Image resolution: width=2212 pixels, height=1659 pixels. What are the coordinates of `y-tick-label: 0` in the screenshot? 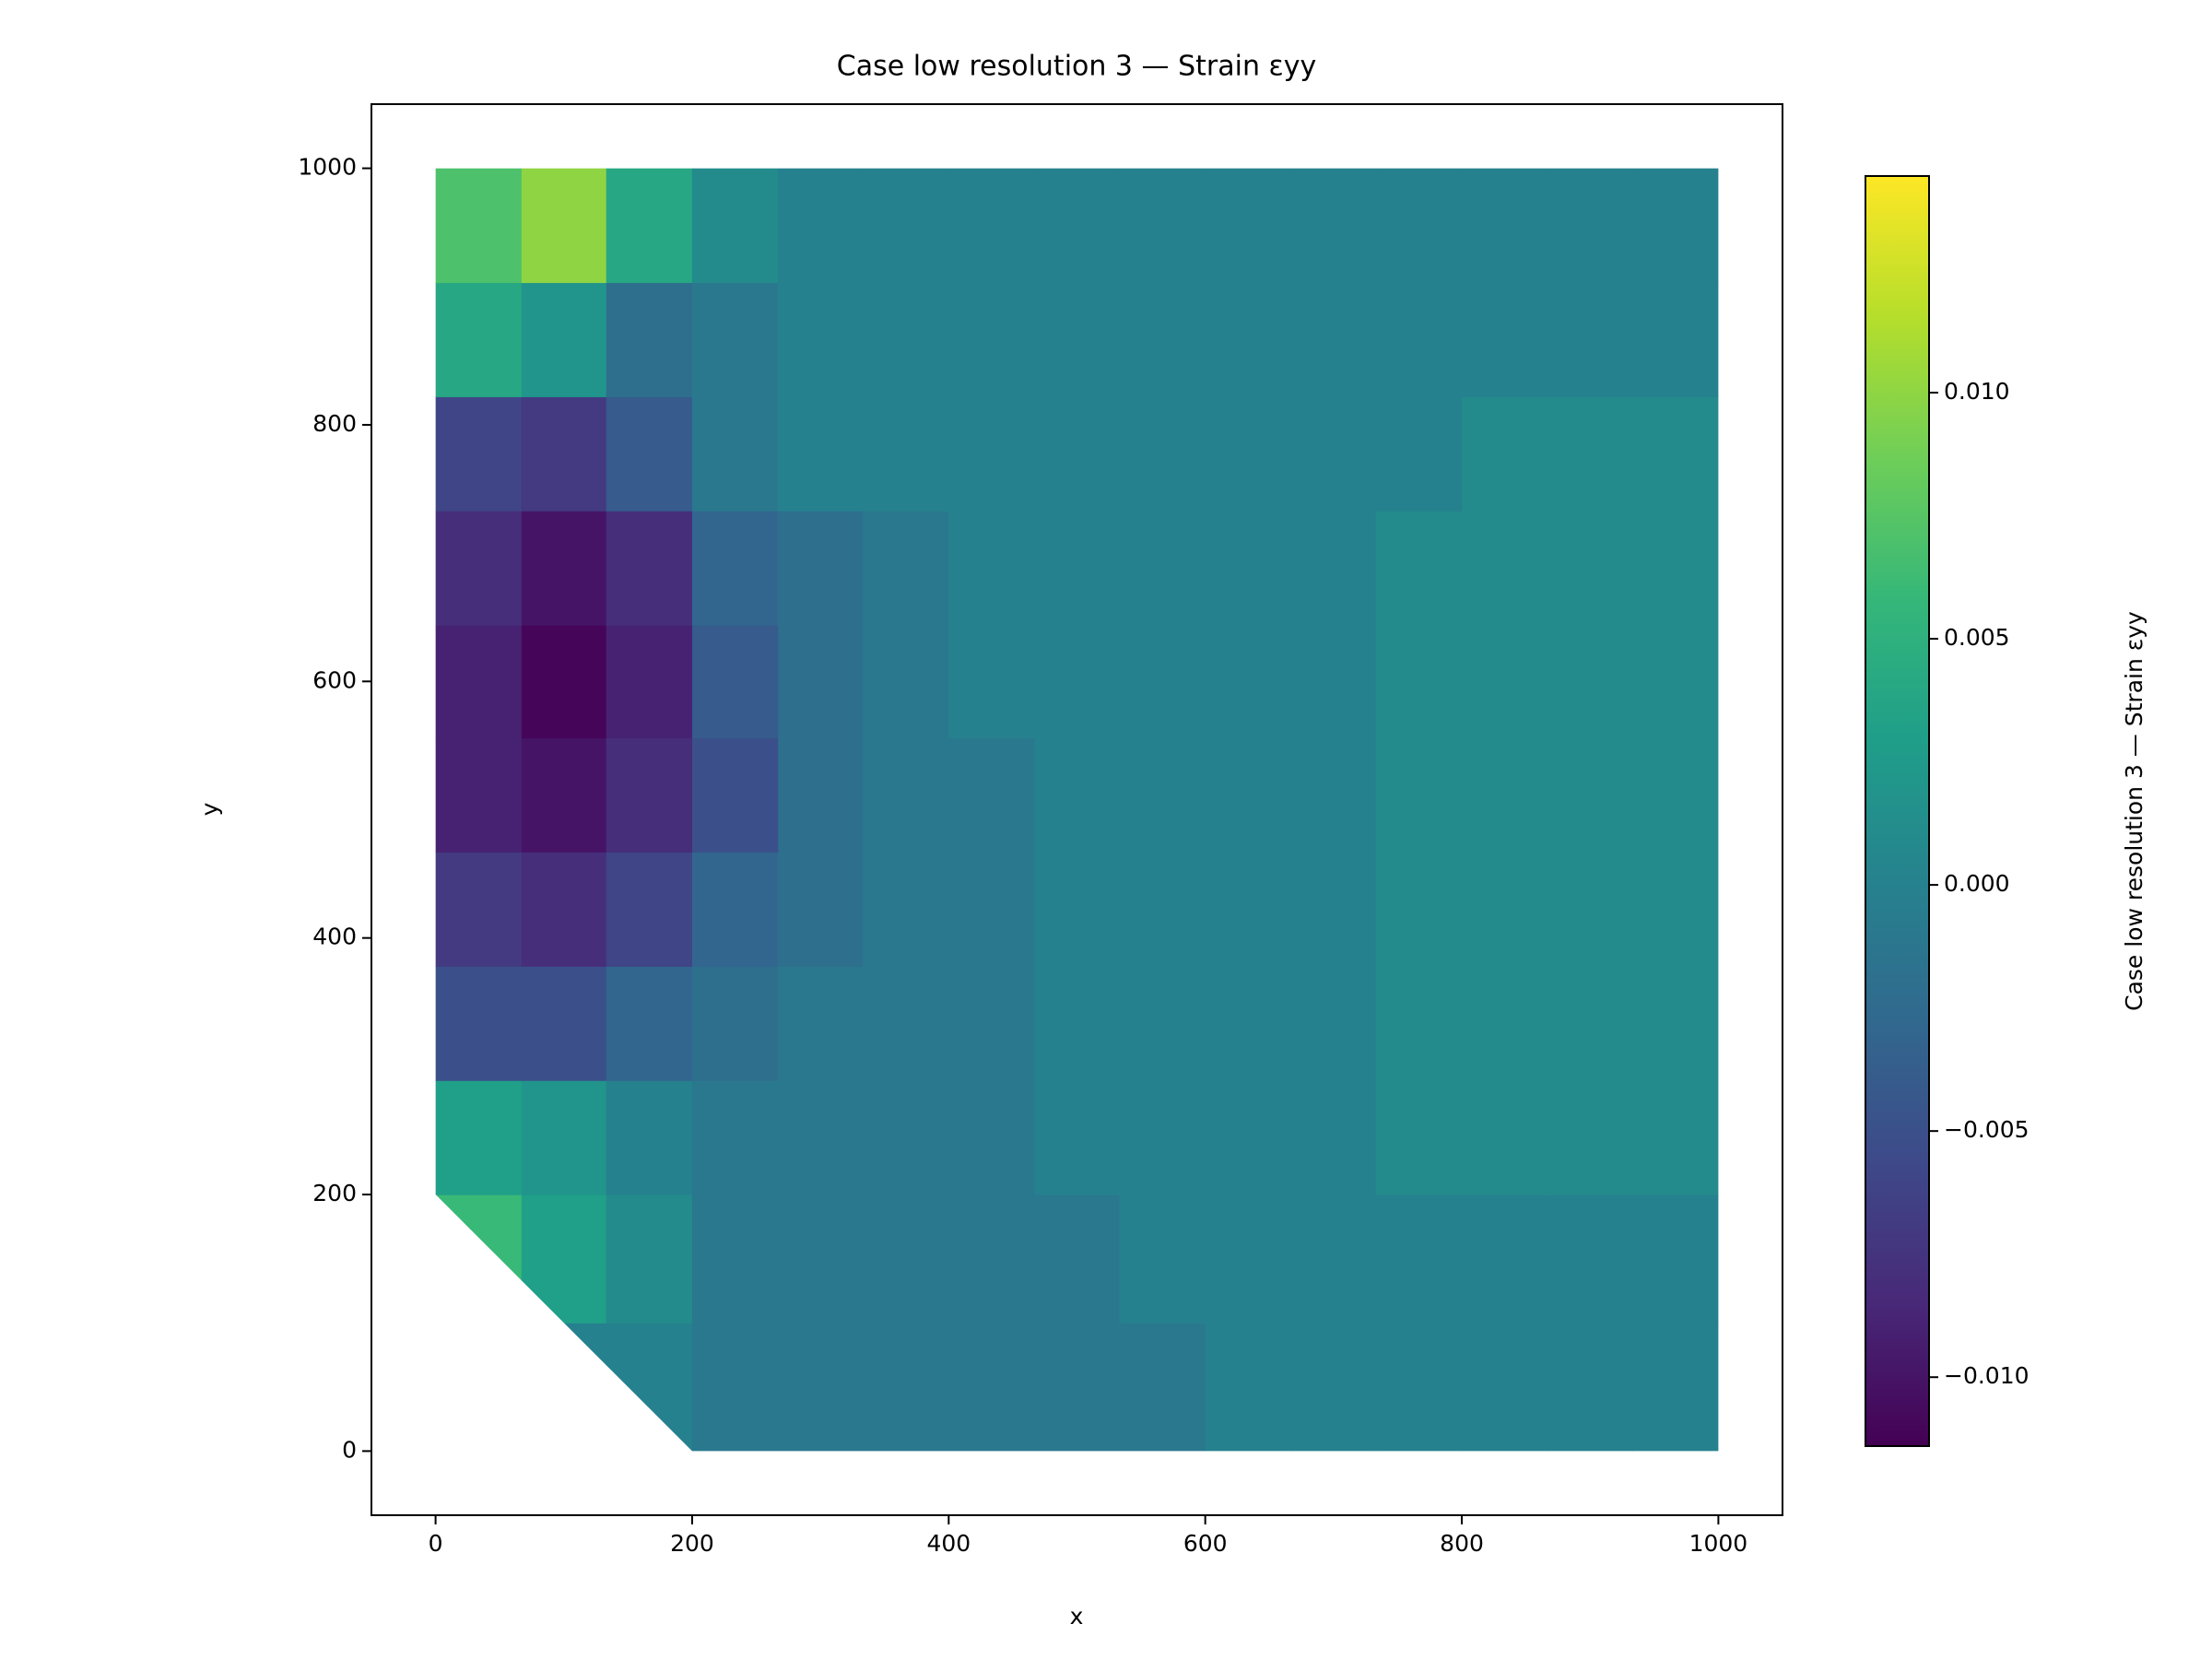 It's located at (349, 1449).